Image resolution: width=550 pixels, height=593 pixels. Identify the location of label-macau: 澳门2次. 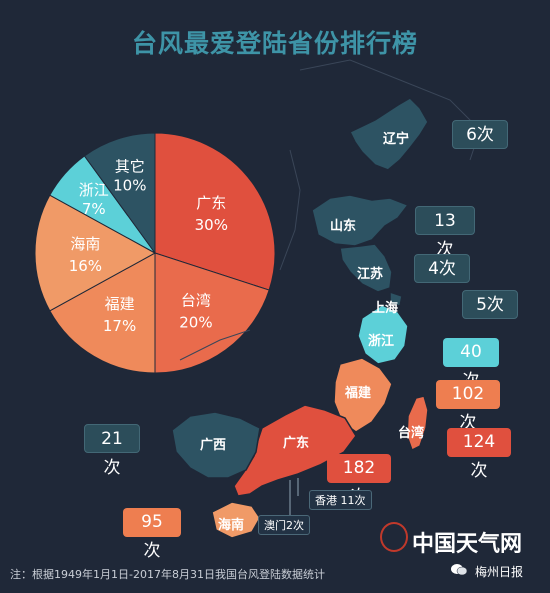
(284, 525).